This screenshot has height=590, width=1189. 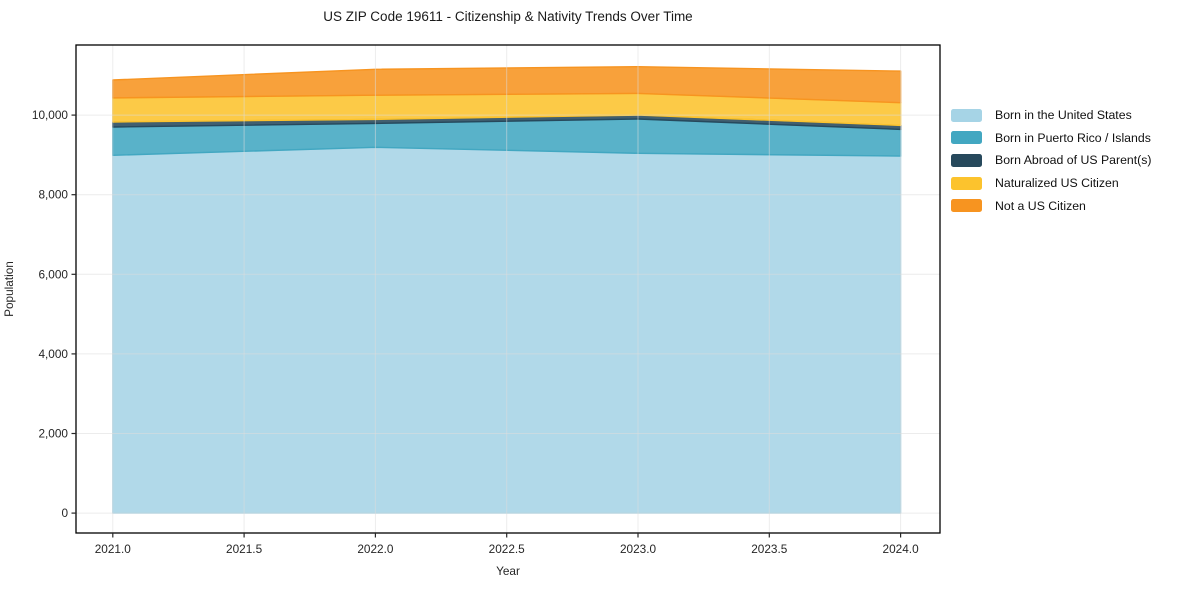 I want to click on x-axis-label: Year, so click(x=508, y=571).